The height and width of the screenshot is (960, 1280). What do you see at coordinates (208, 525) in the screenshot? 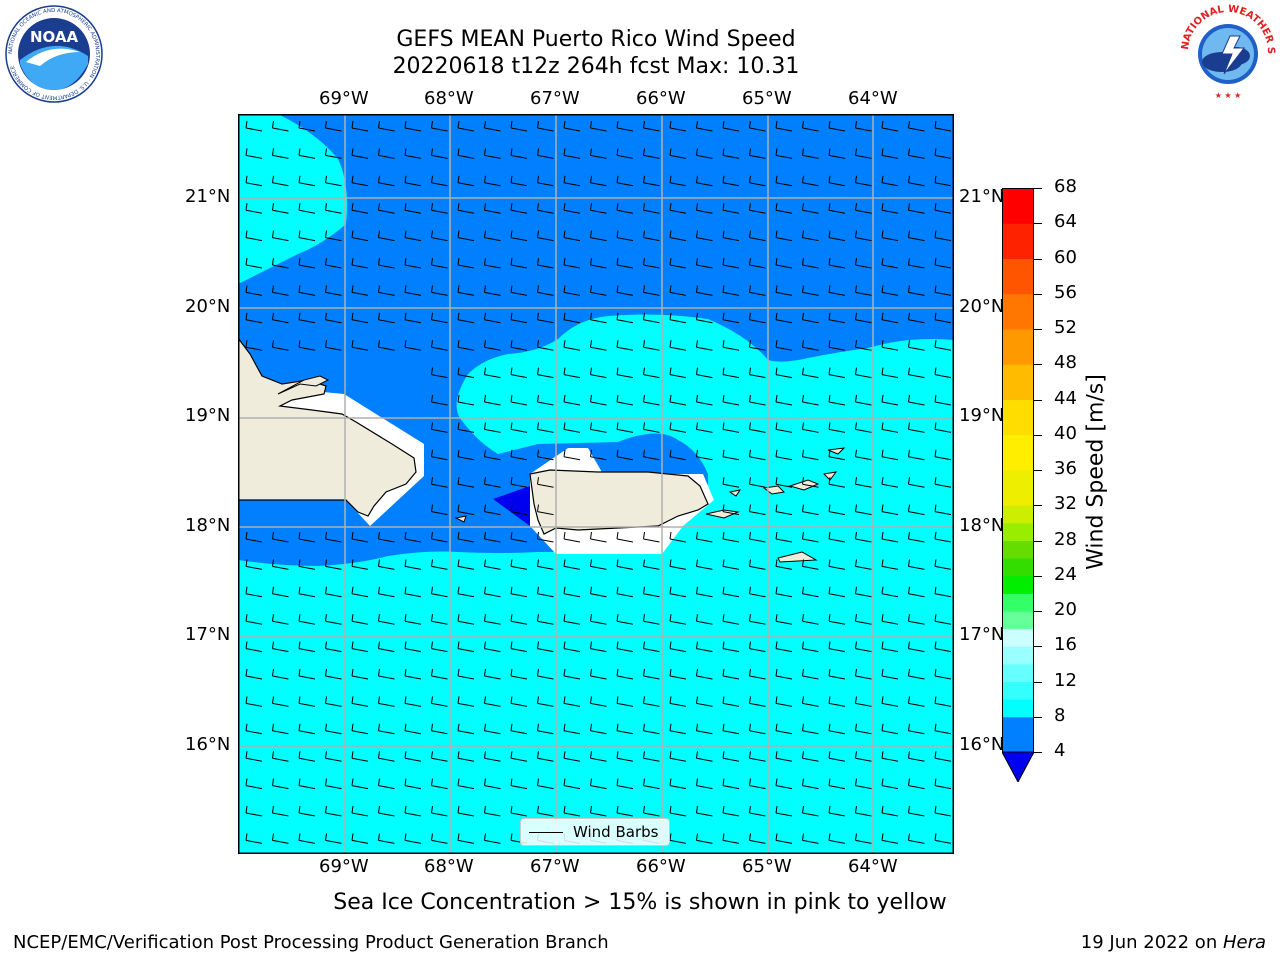
I see `lat-label-left-18n: 18°N` at bounding box center [208, 525].